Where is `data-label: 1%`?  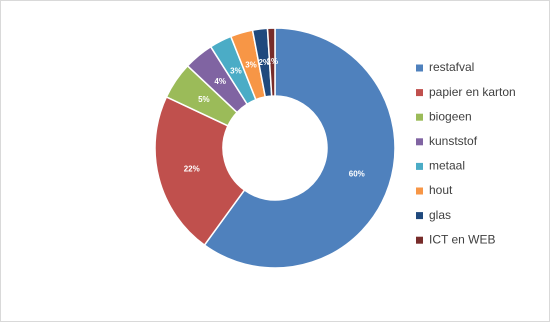 data-label: 1% is located at coordinates (273, 61).